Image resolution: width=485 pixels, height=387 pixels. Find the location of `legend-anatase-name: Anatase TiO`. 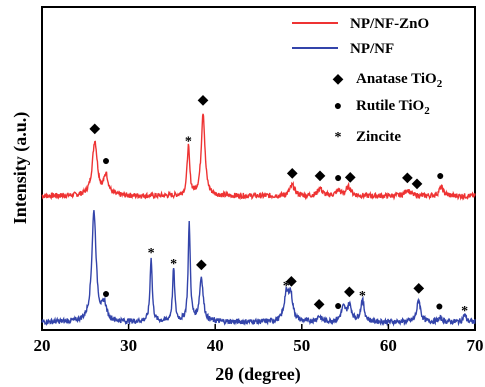

legend-anatase-name: Anatase TiO is located at coordinates (396, 79).